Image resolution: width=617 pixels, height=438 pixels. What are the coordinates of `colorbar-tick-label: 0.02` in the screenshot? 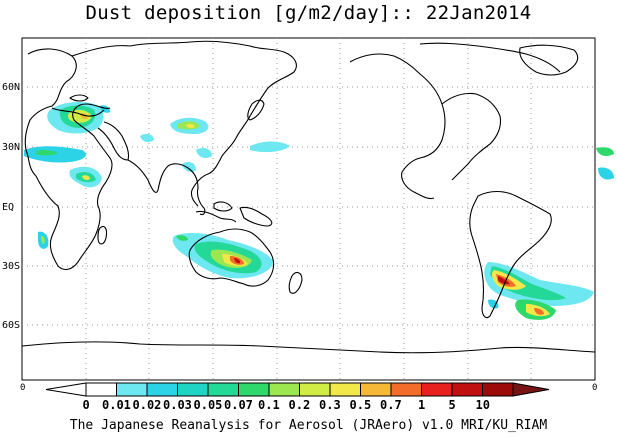 It's located at (147, 405).